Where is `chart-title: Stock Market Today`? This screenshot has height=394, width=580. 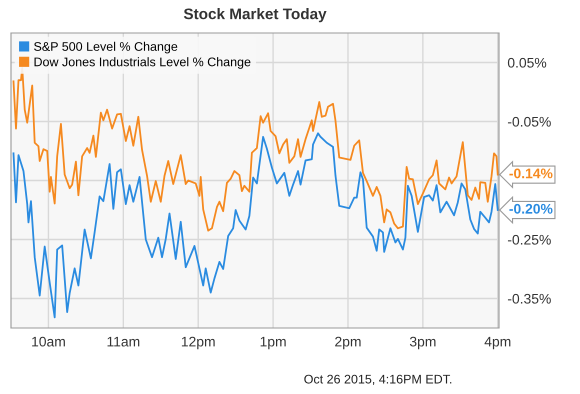 chart-title: Stock Market Today is located at coordinates (255, 15).